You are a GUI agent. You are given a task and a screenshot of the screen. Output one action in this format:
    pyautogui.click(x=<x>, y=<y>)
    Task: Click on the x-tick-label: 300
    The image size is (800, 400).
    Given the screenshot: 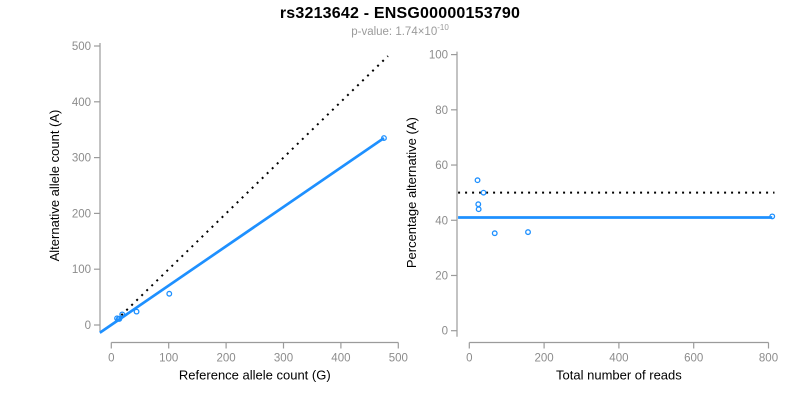 What is the action you would take?
    pyautogui.click(x=283, y=359)
    